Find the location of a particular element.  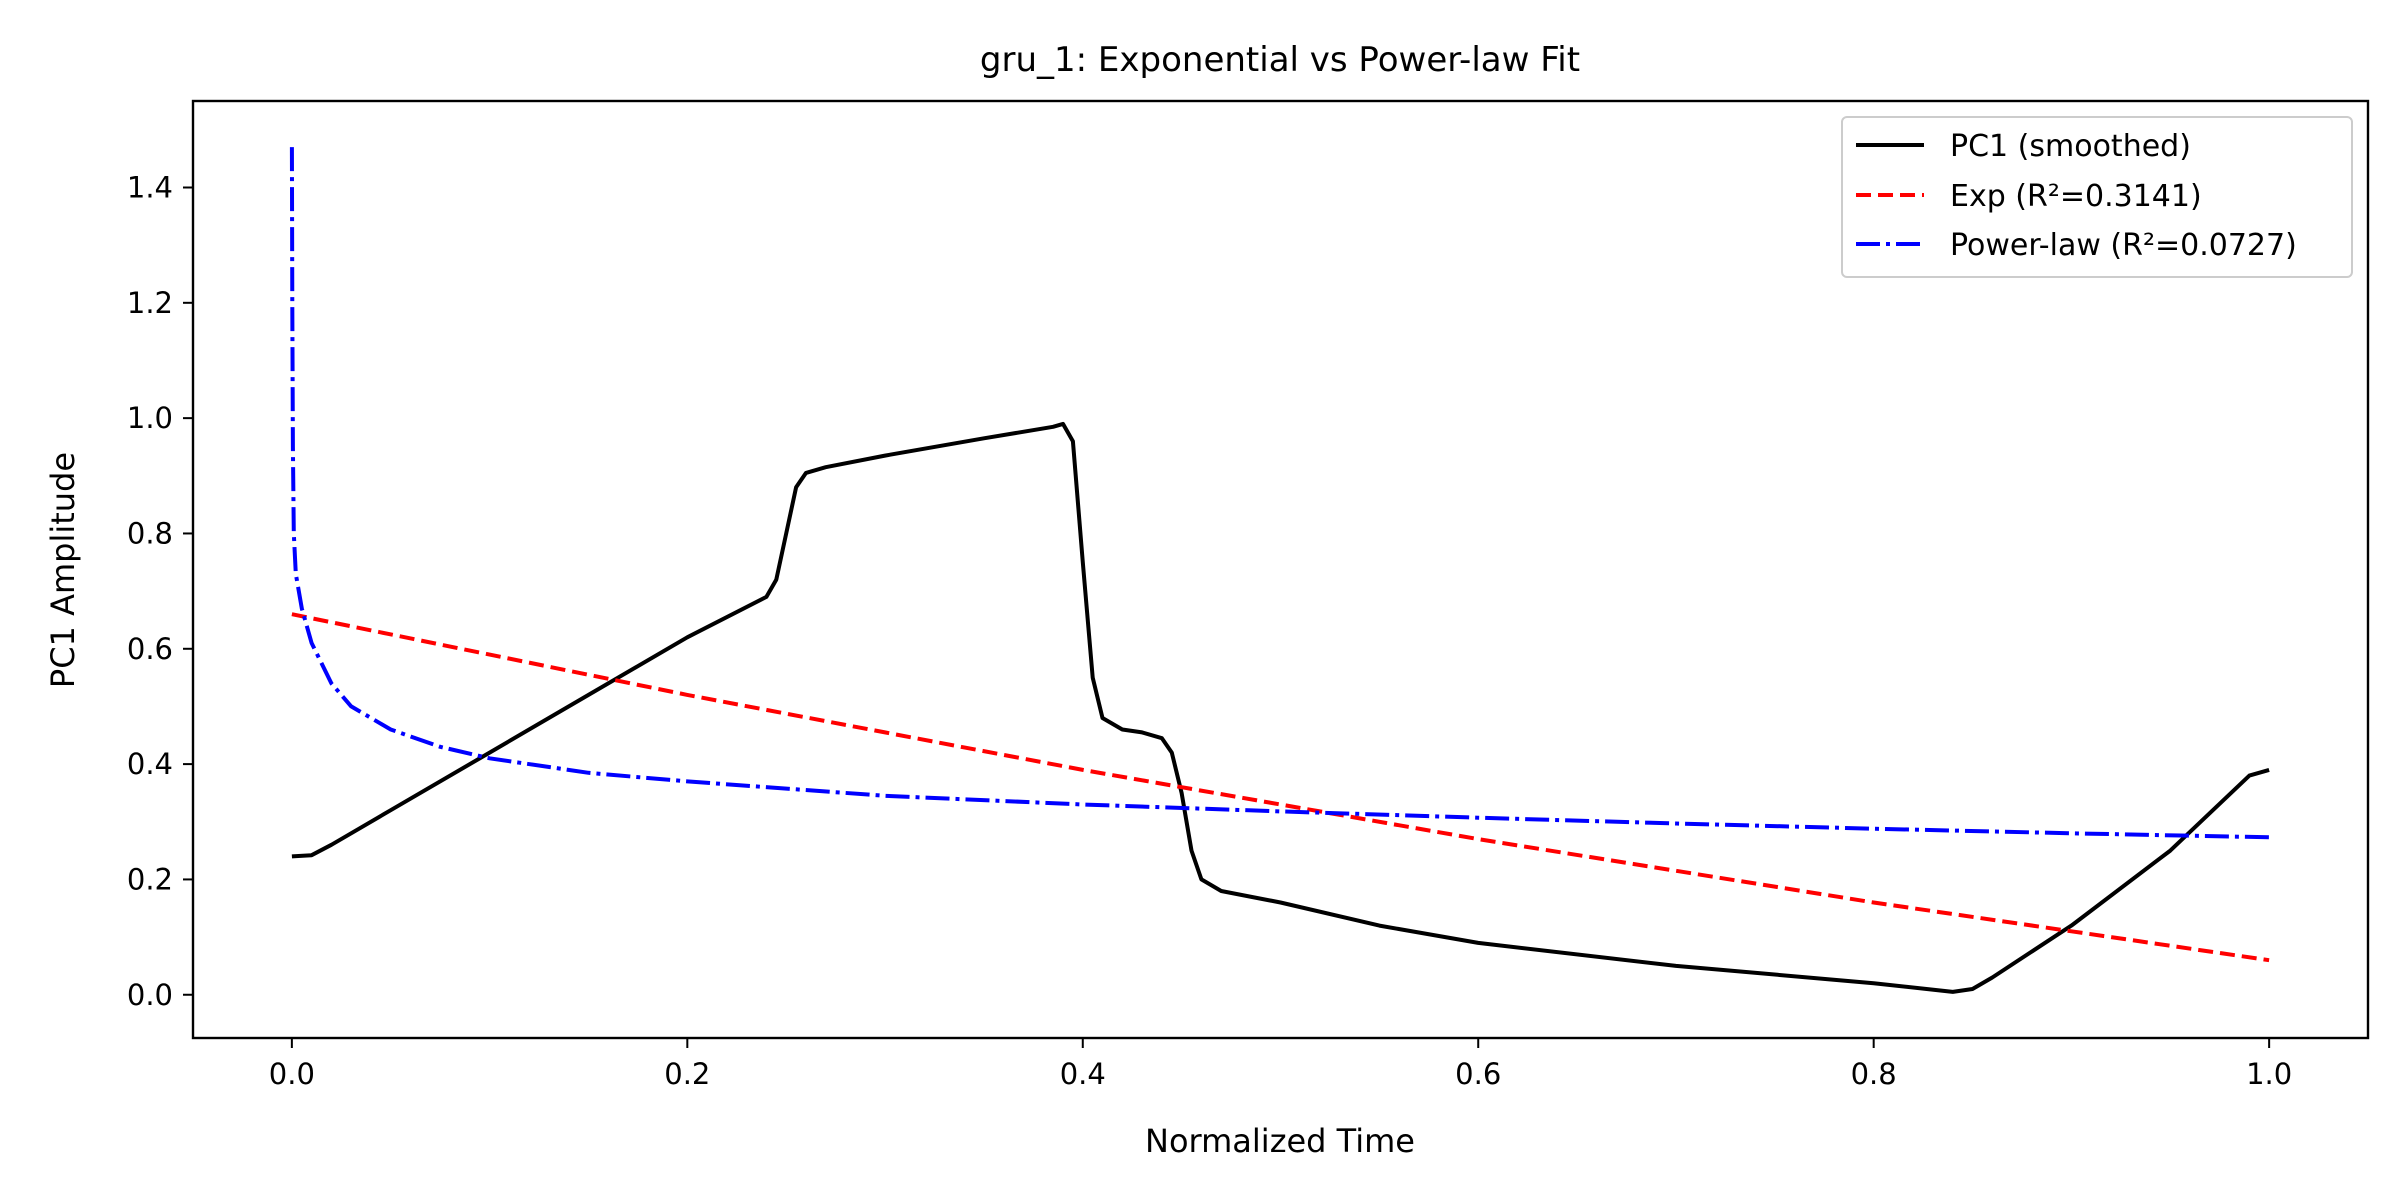

y-tick-label: 0.0 is located at coordinates (150, 995).